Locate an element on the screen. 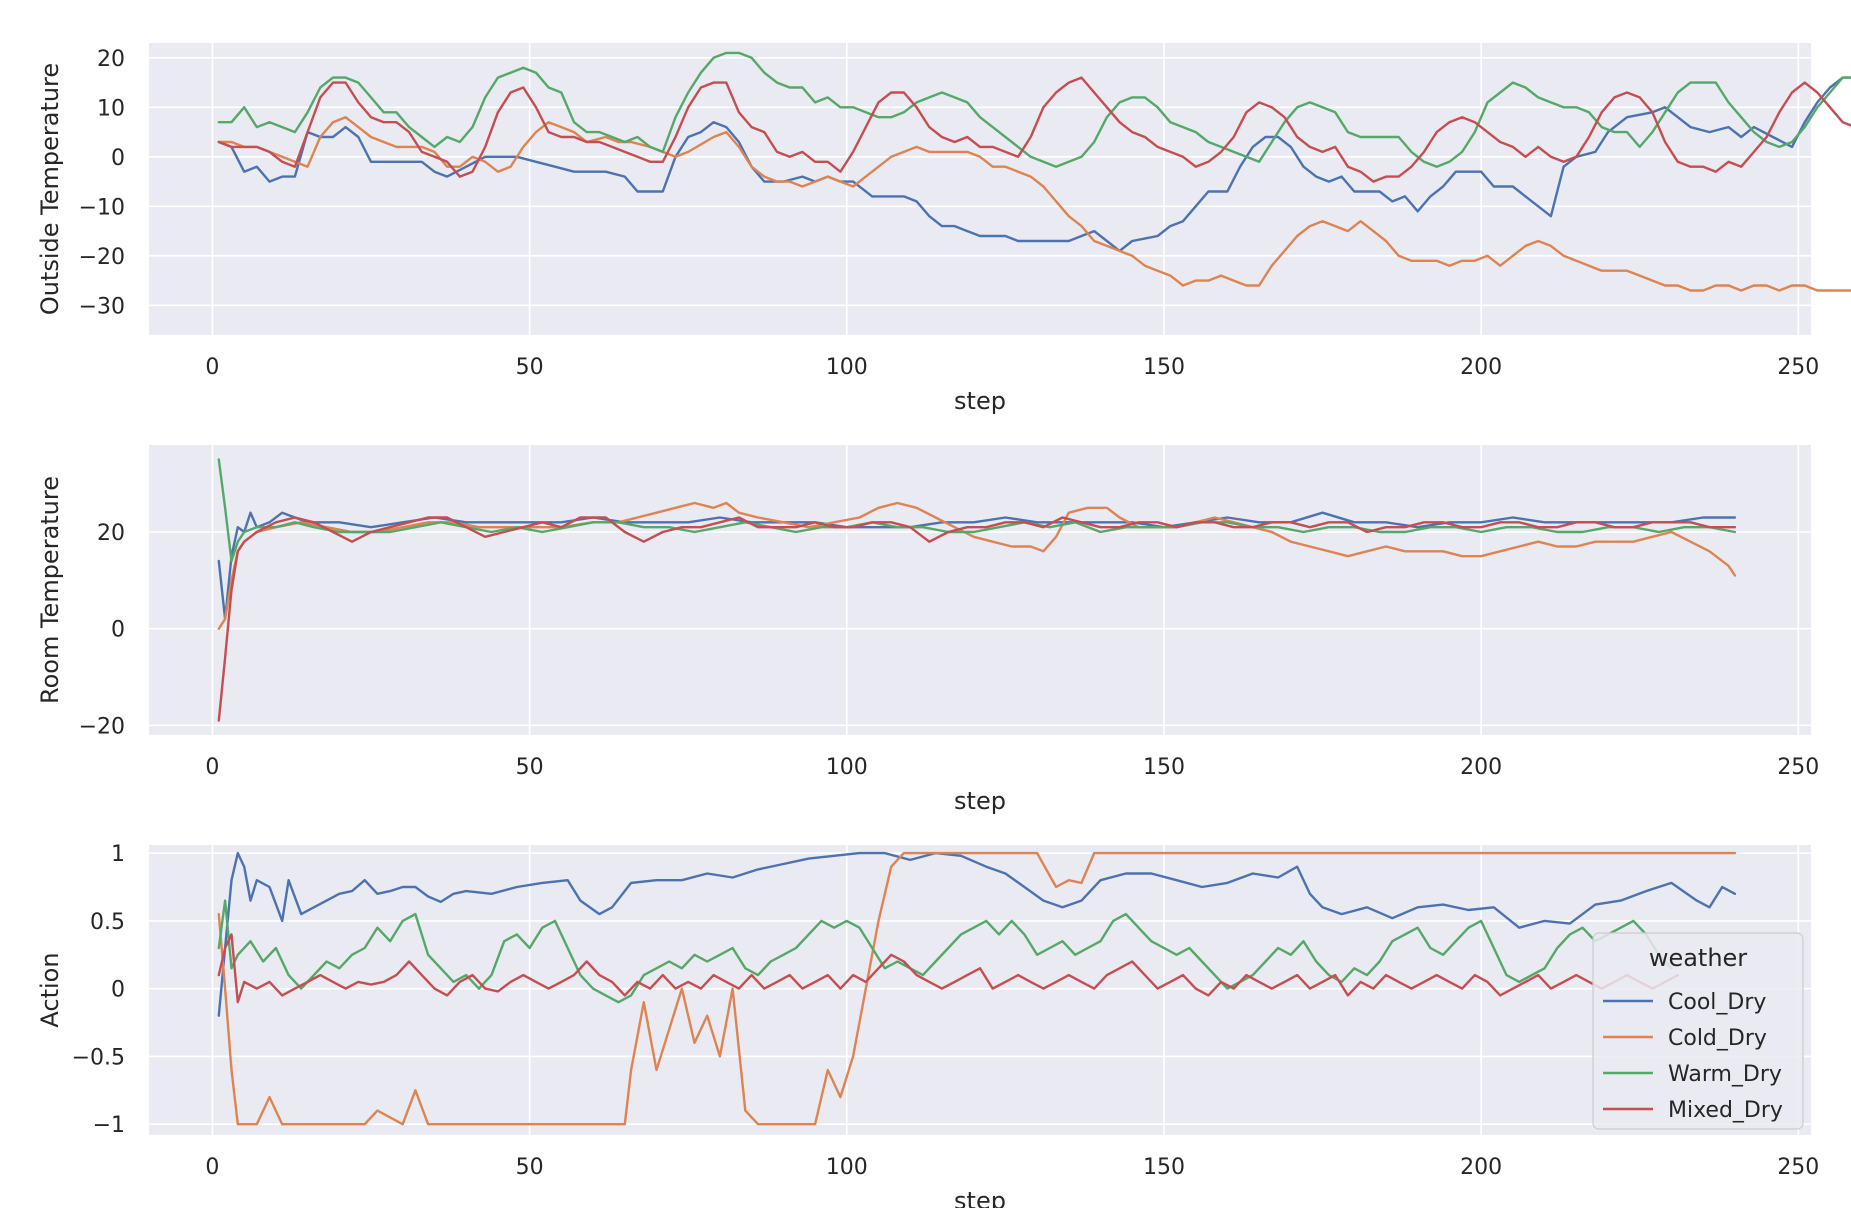 Image resolution: width=1851 pixels, height=1208 pixels. y-axis-label: Outside Temperature is located at coordinates (50, 189).